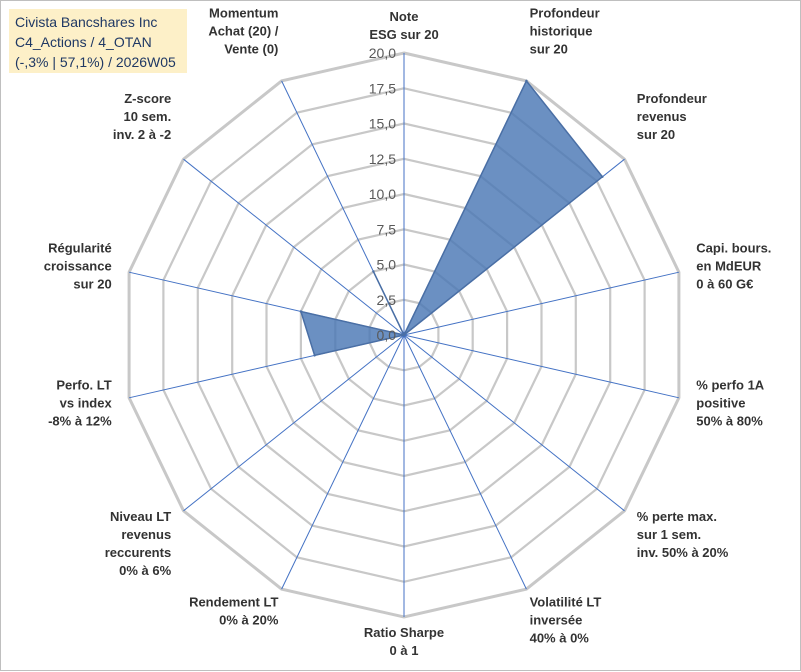  Describe the element at coordinates (80, 403) in the screenshot. I see `axis-label: Perfo. LT vs index -8% à 12%` at that location.